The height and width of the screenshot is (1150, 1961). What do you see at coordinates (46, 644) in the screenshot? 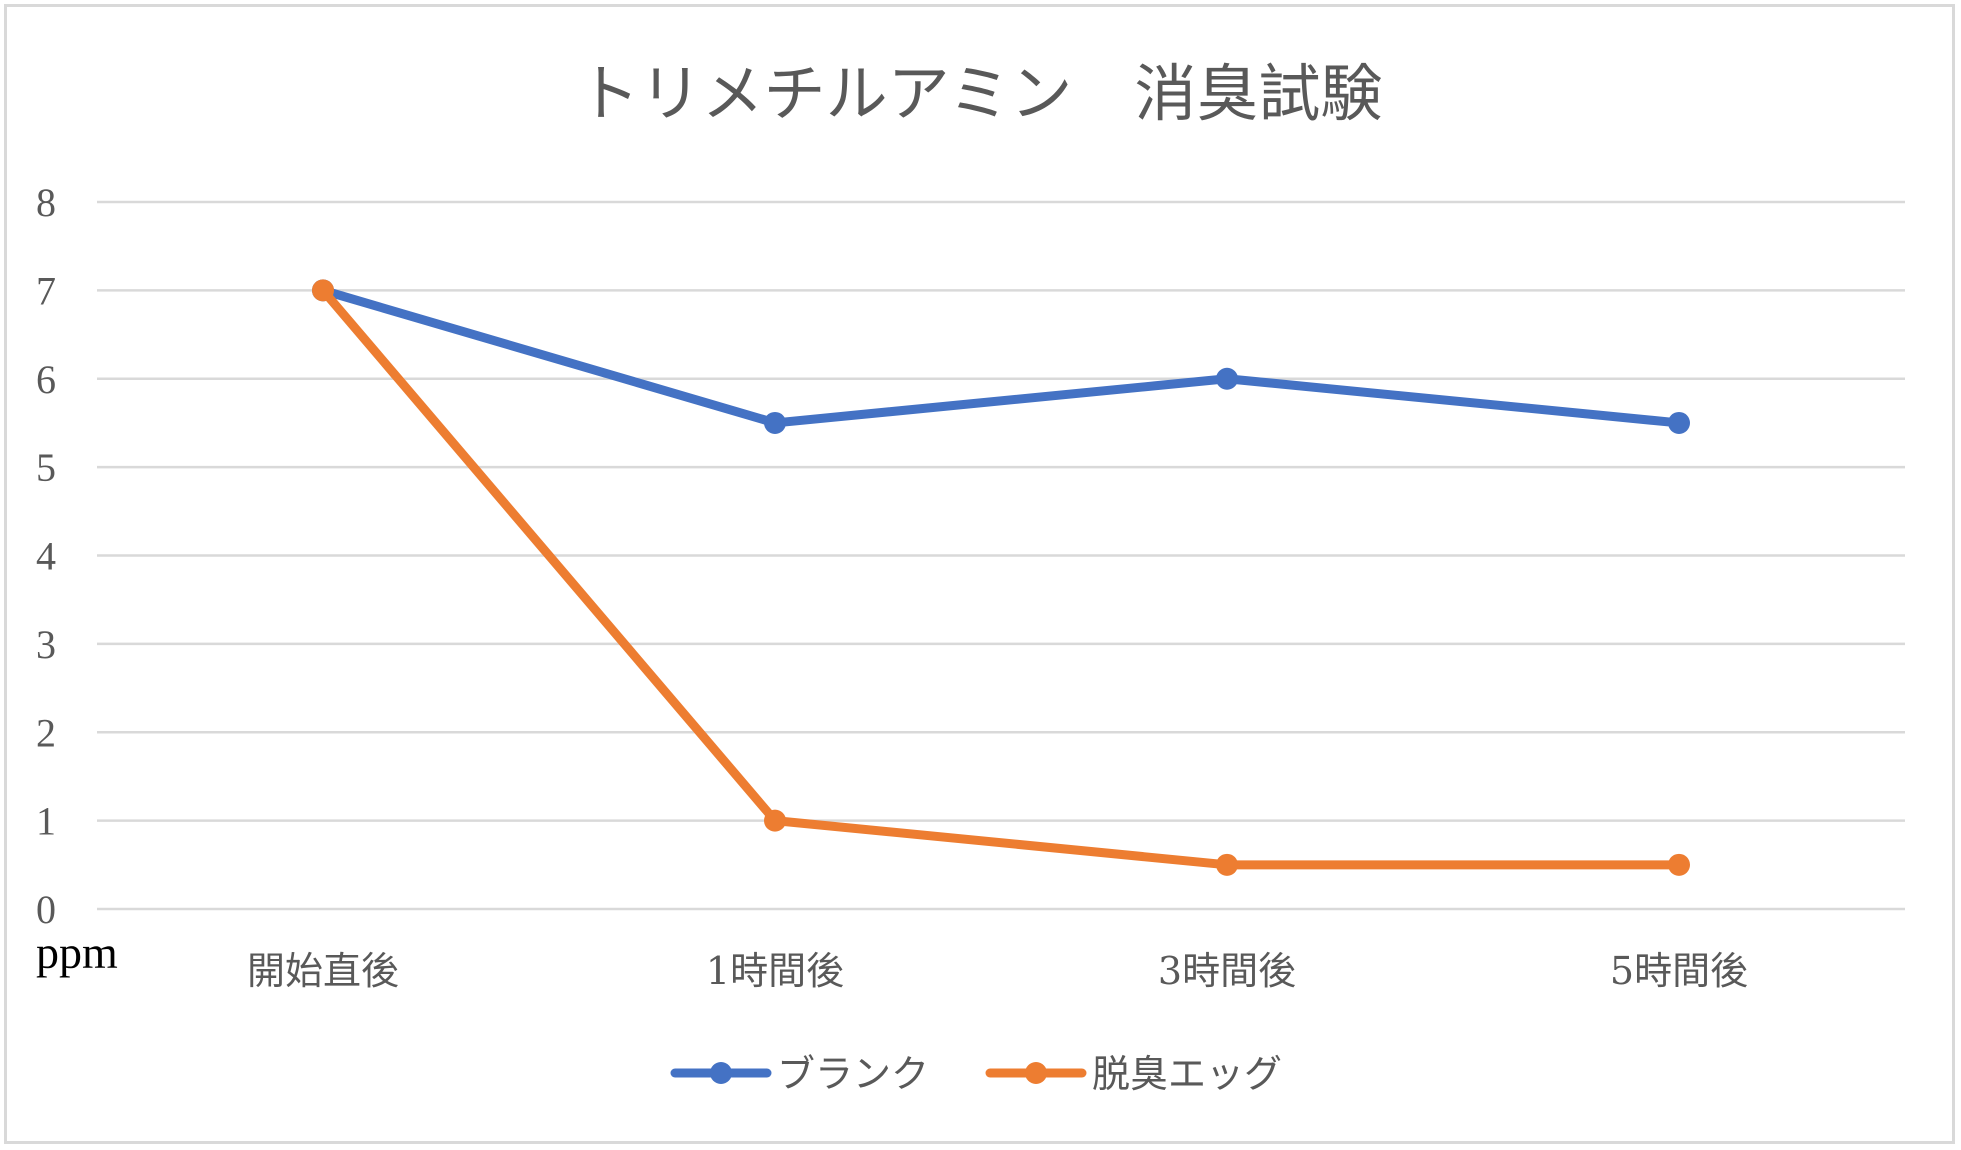
I see `y-tick-label: 3` at bounding box center [46, 644].